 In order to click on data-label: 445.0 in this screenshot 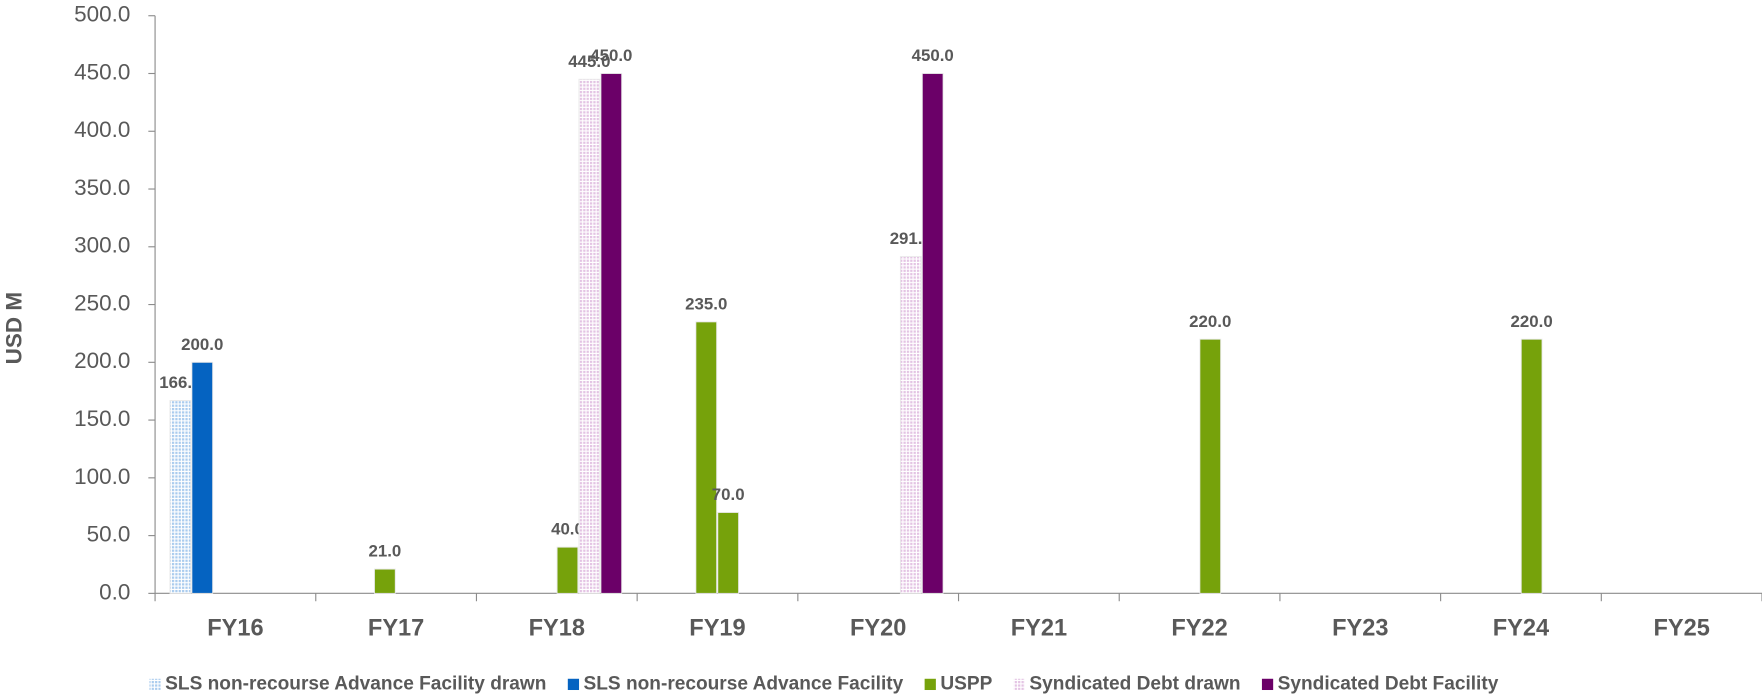, I will do `click(589, 61)`.